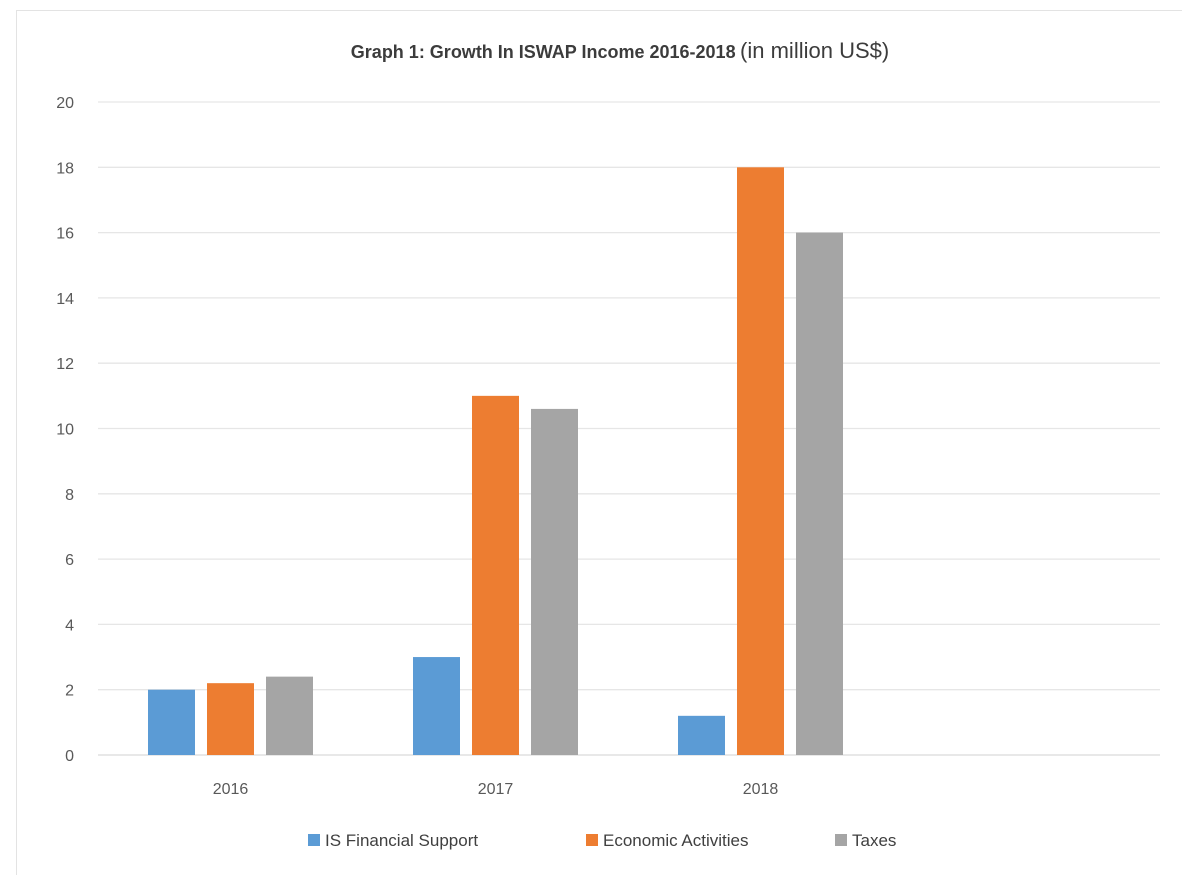 This screenshot has width=1182, height=875. Describe the element at coordinates (231, 789) in the screenshot. I see `x-tick-label: 2016` at that location.